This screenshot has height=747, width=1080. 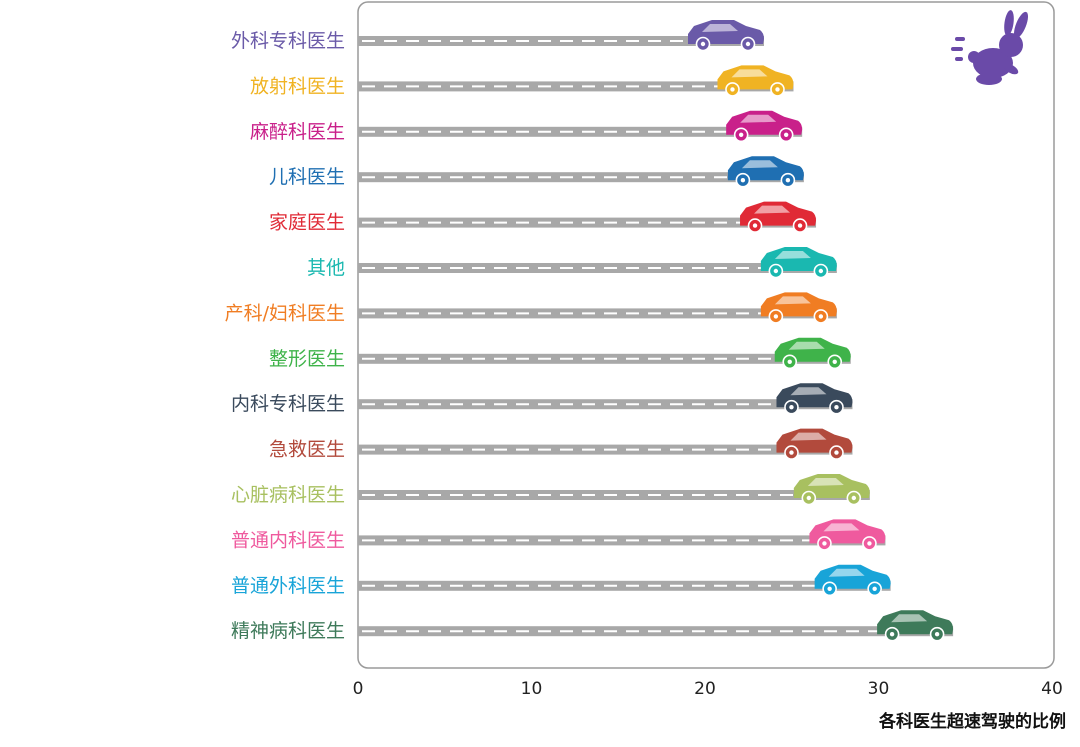 I want to click on category-label: 心脏病科医生, so click(x=288, y=495).